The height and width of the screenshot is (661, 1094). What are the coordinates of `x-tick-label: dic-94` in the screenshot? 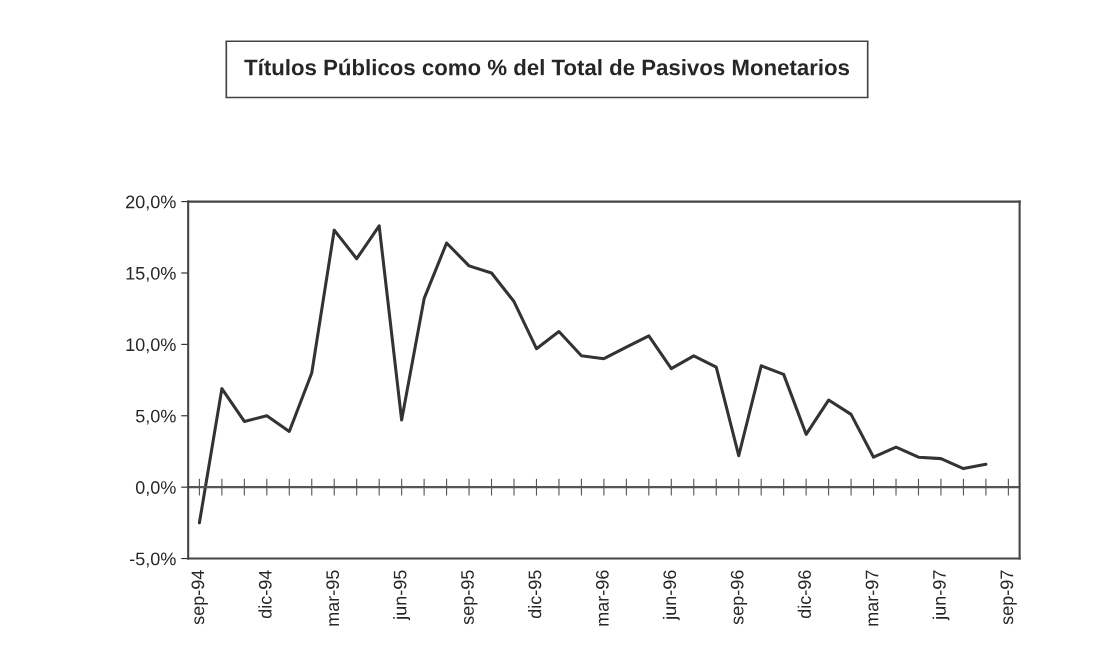 It's located at (265, 594).